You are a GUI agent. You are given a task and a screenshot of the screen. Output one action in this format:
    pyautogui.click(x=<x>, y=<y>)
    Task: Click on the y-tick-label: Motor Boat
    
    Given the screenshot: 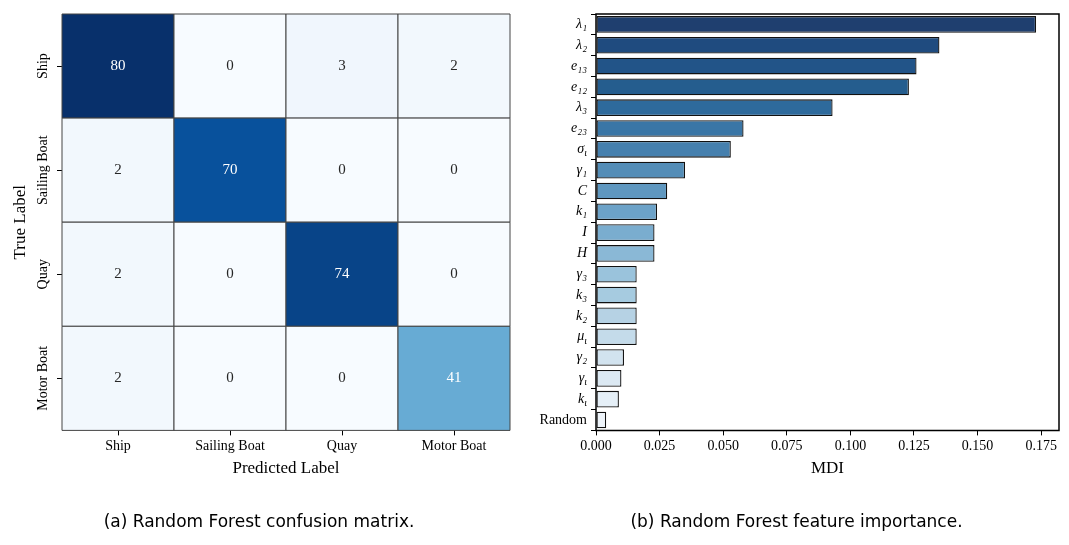 What is the action you would take?
    pyautogui.click(x=42, y=378)
    